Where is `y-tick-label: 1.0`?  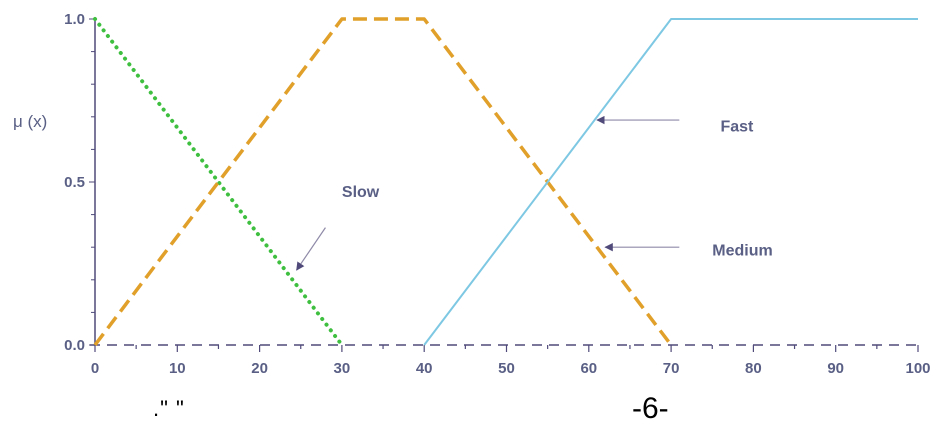 y-tick-label: 1.0 is located at coordinates (74, 19).